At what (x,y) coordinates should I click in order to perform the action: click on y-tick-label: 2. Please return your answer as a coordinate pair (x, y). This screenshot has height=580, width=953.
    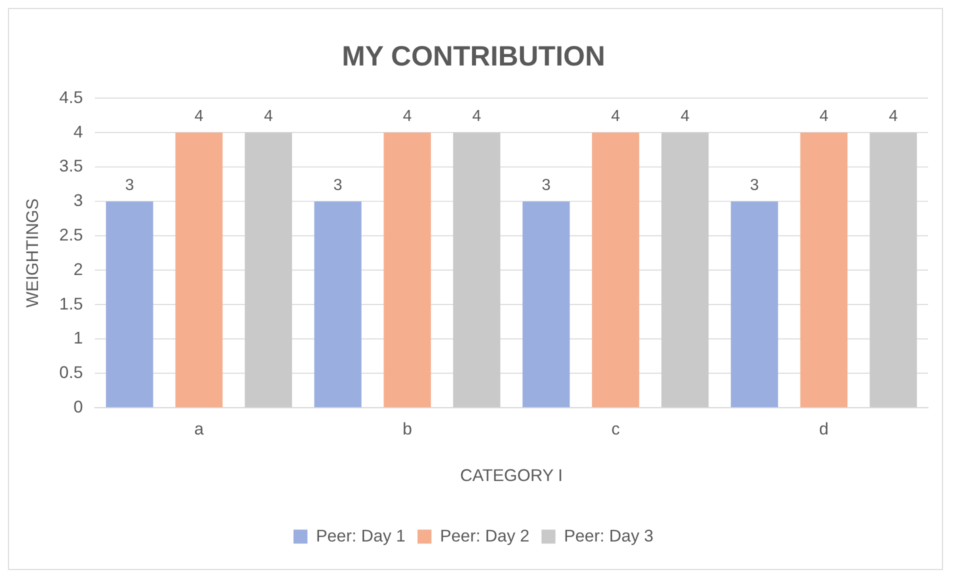
    Looking at the image, I should click on (78, 269).